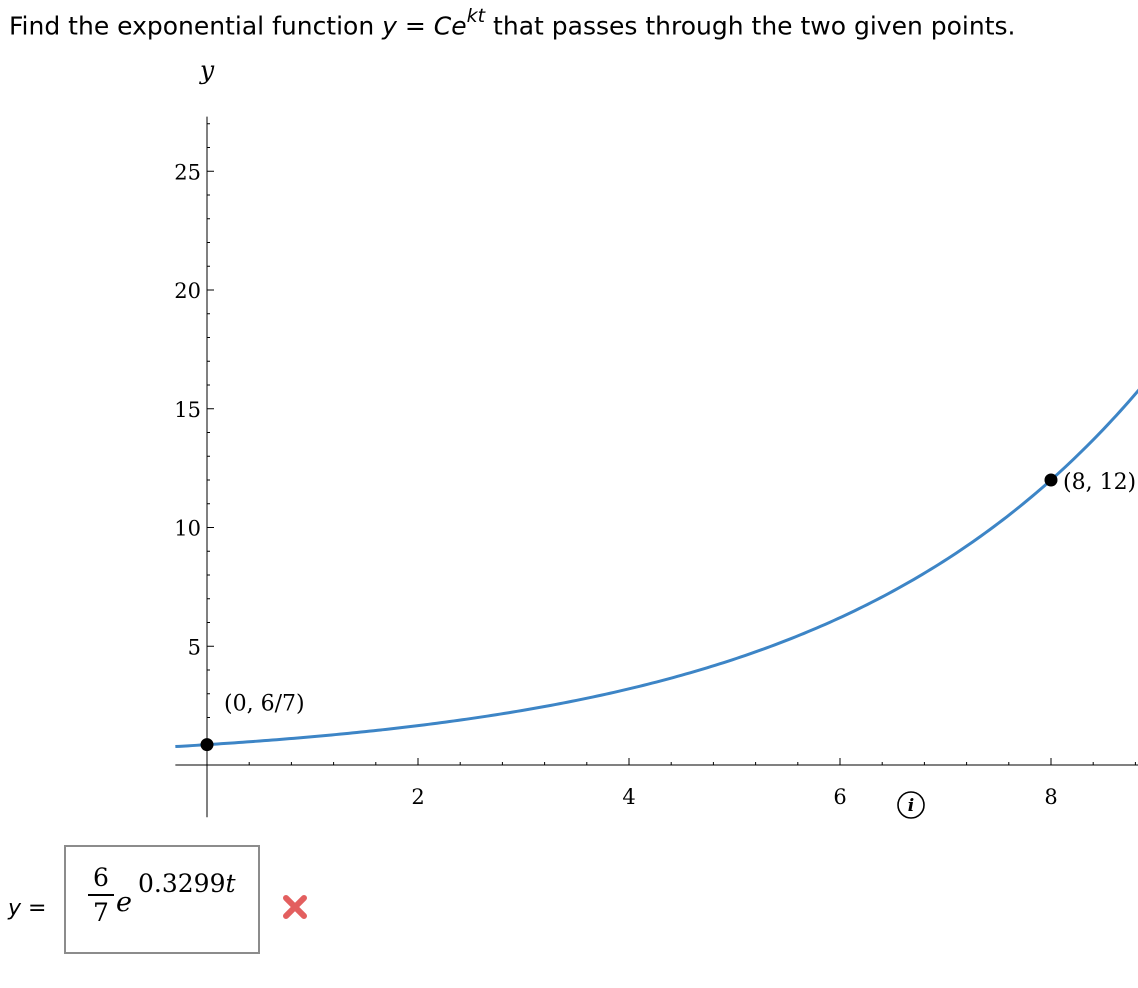  I want to click on y-tick-label: 15, so click(187, 410).